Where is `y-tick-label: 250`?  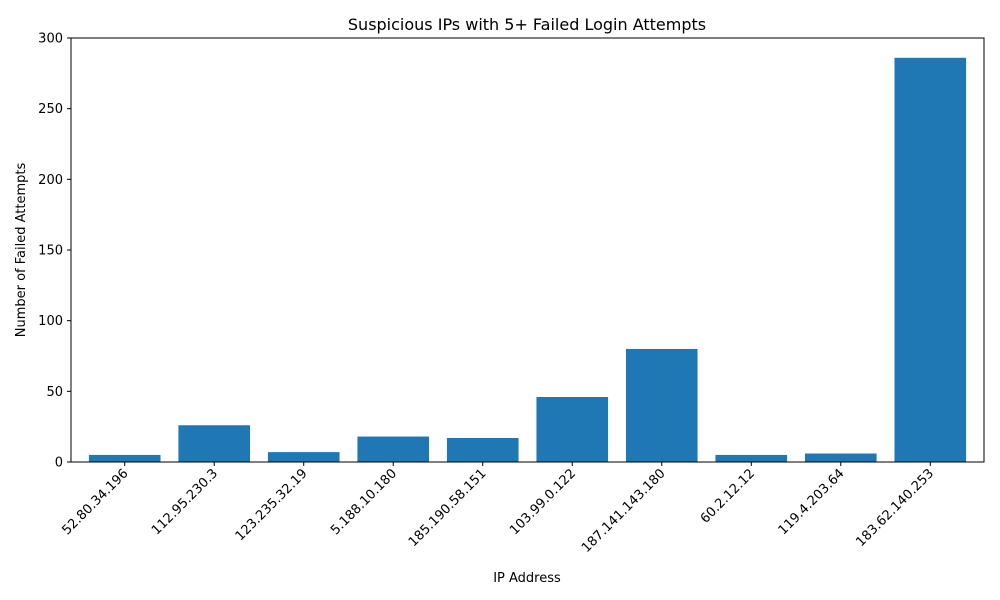
y-tick-label: 250 is located at coordinates (50, 109).